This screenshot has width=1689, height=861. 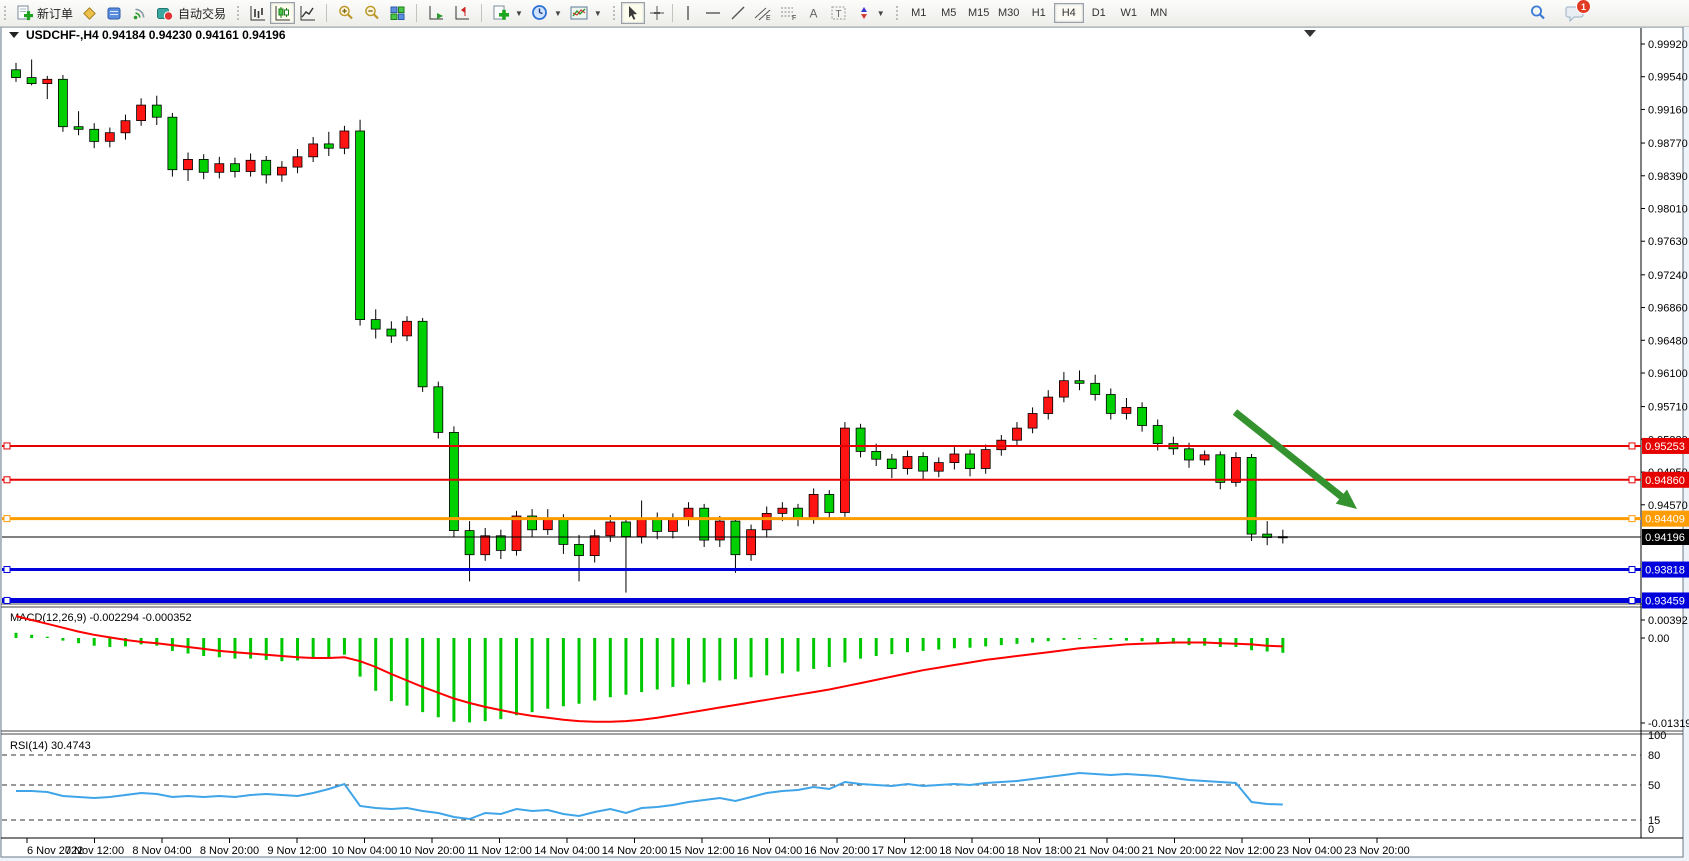 What do you see at coordinates (1654, 821) in the screenshot?
I see `rsi-tick-label: 15` at bounding box center [1654, 821].